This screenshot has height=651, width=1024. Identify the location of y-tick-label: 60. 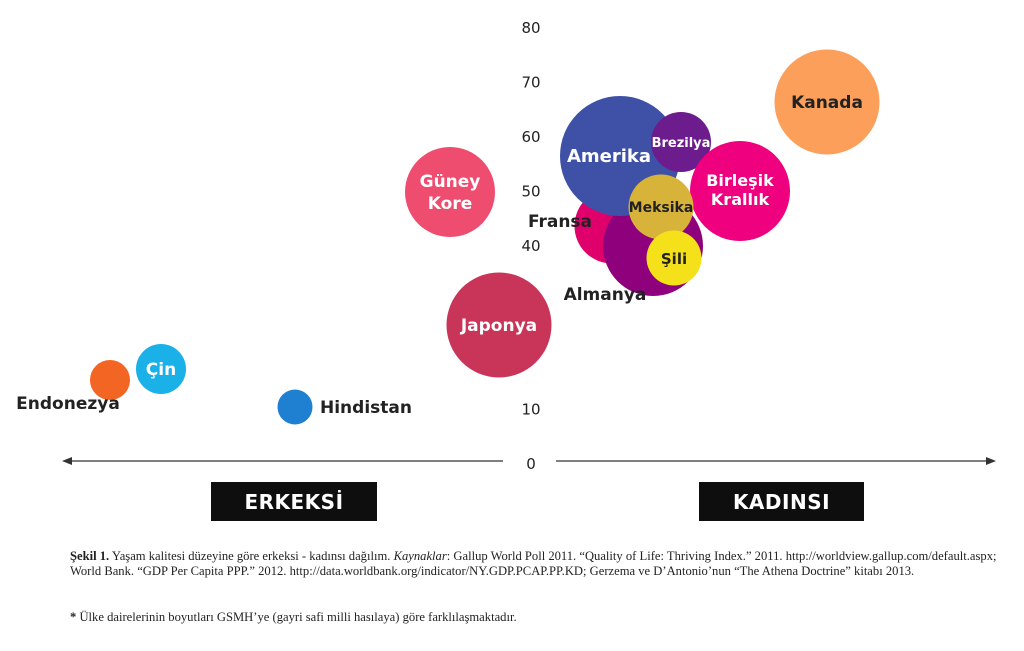
(530, 137).